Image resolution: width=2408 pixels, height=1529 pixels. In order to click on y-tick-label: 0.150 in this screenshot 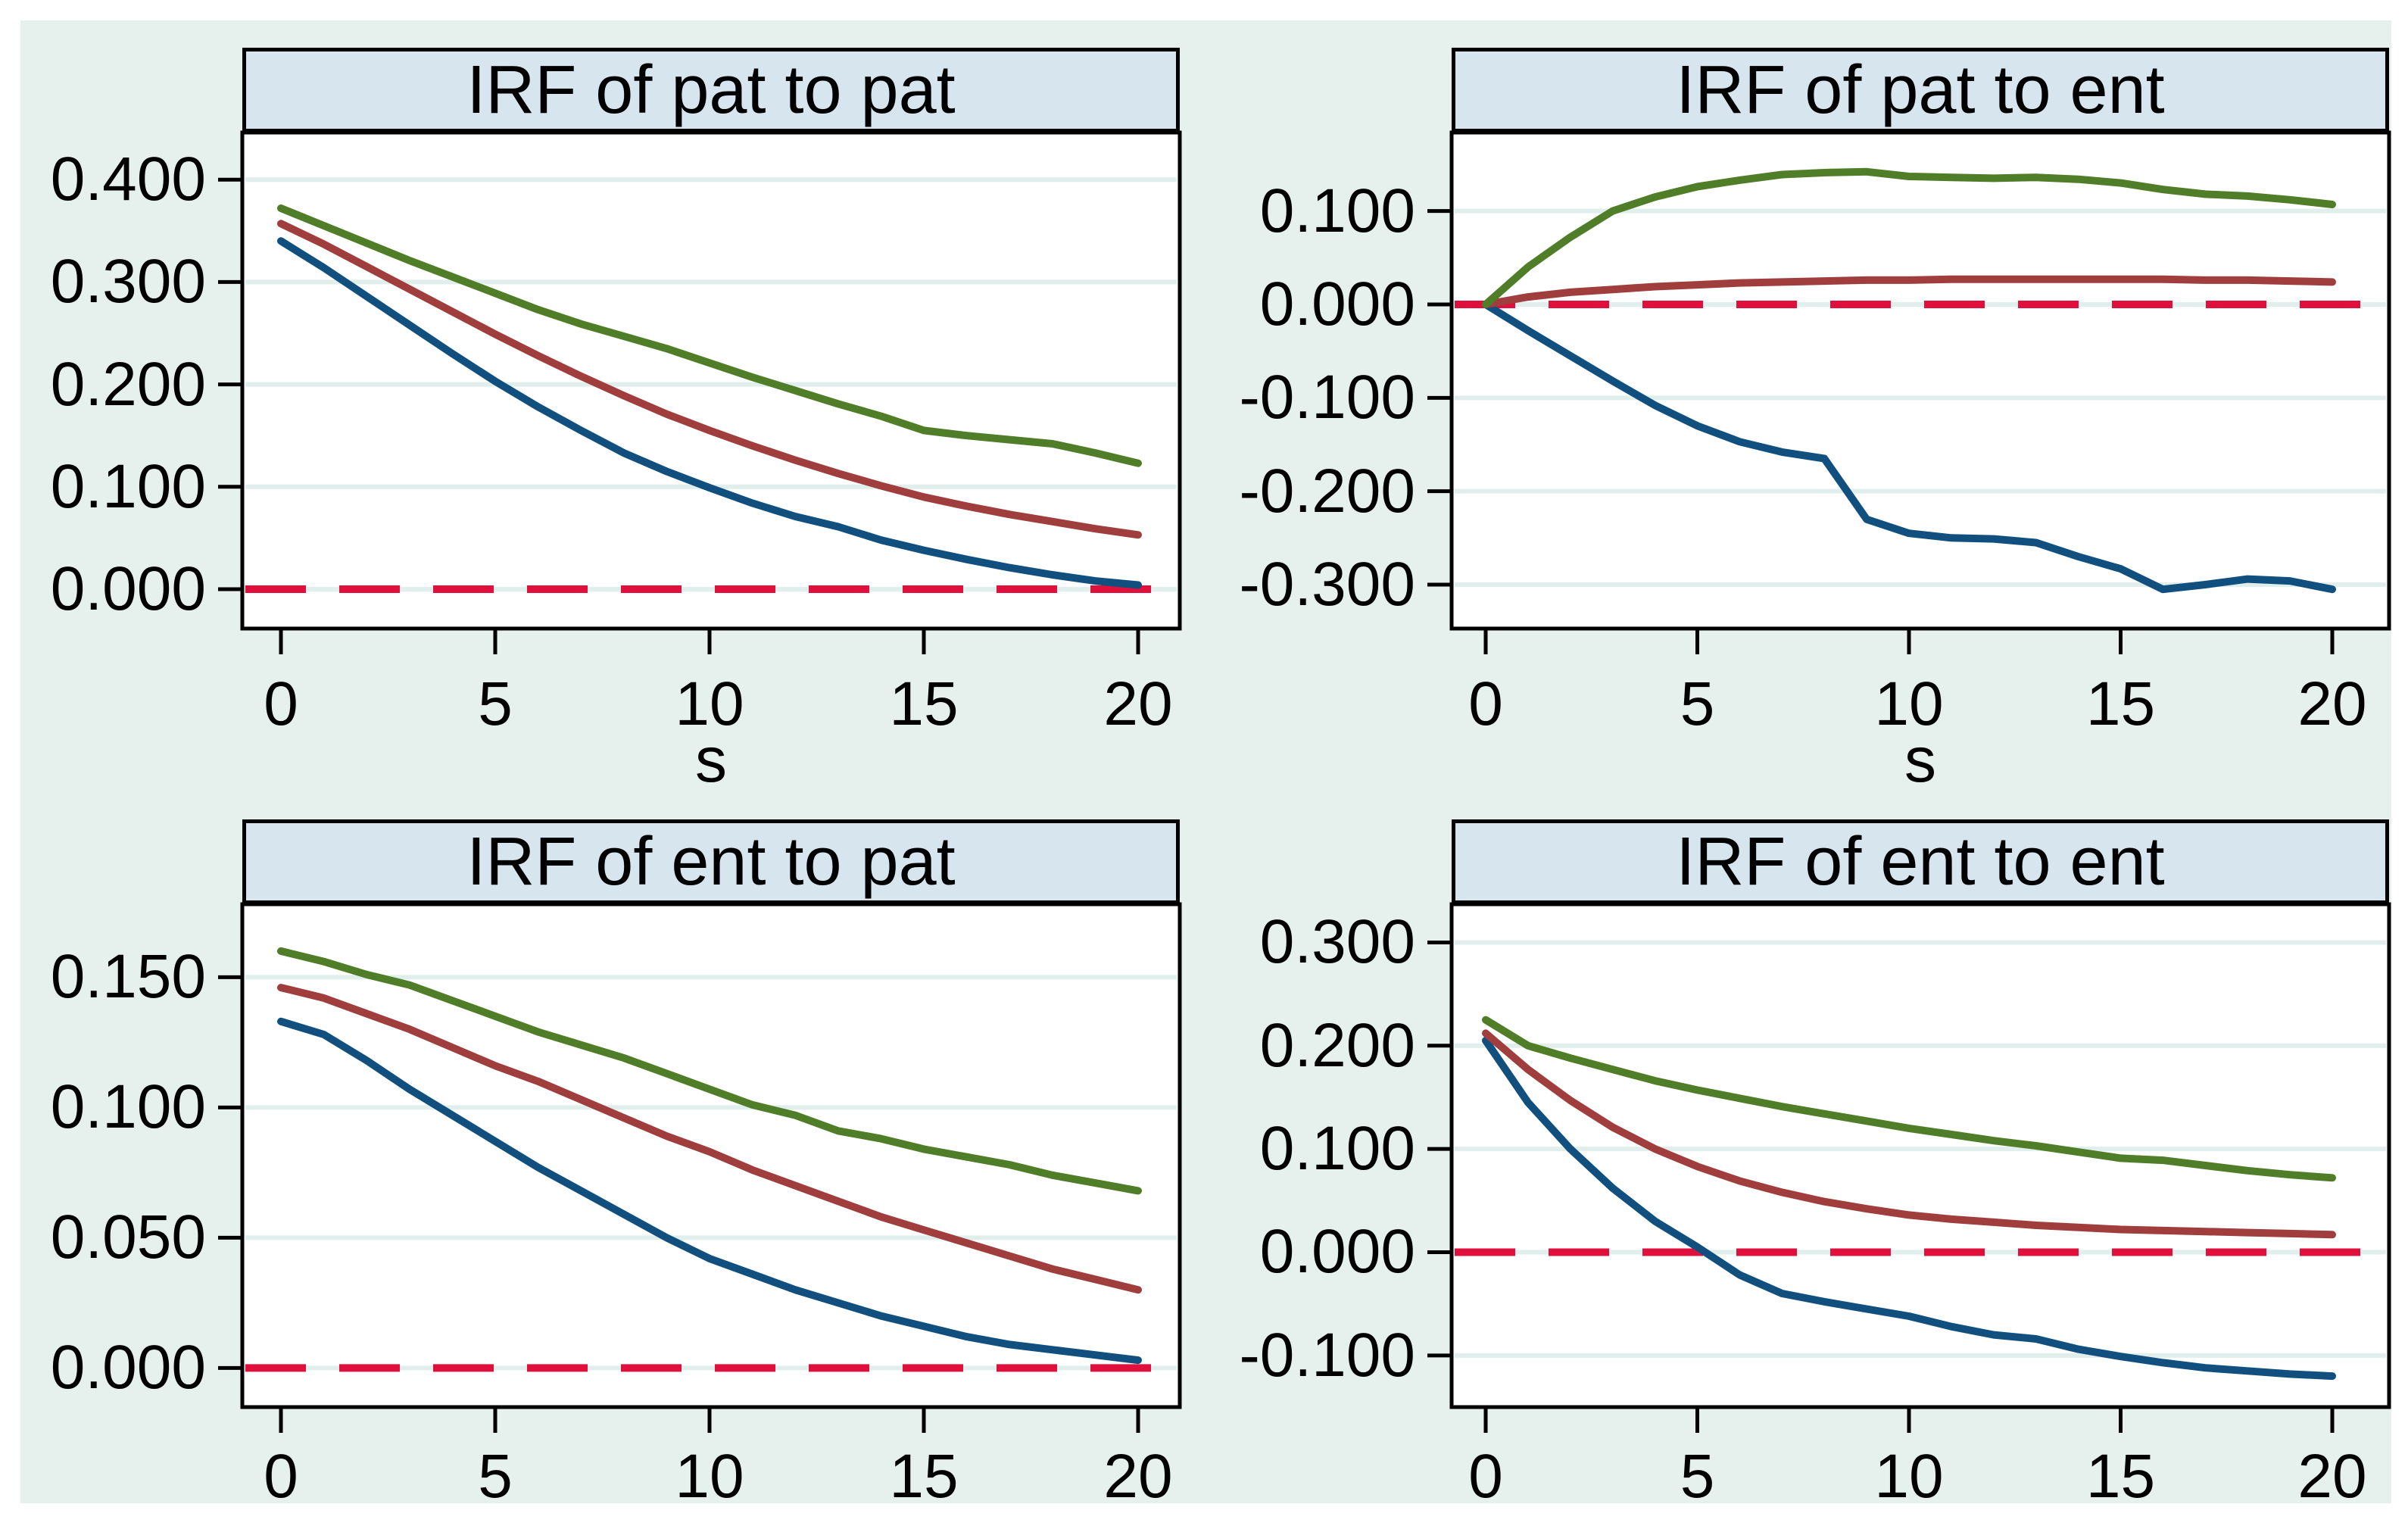, I will do `click(128, 977)`.